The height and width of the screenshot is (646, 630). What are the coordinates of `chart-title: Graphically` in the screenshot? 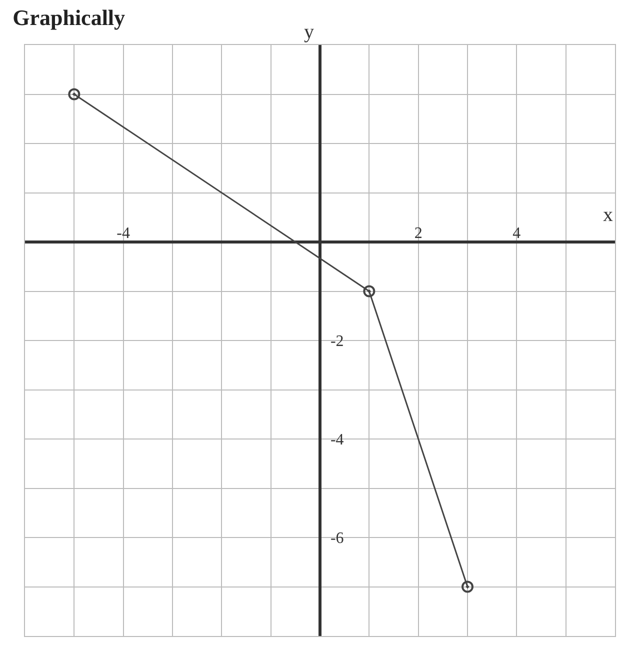 It's located at (69, 17).